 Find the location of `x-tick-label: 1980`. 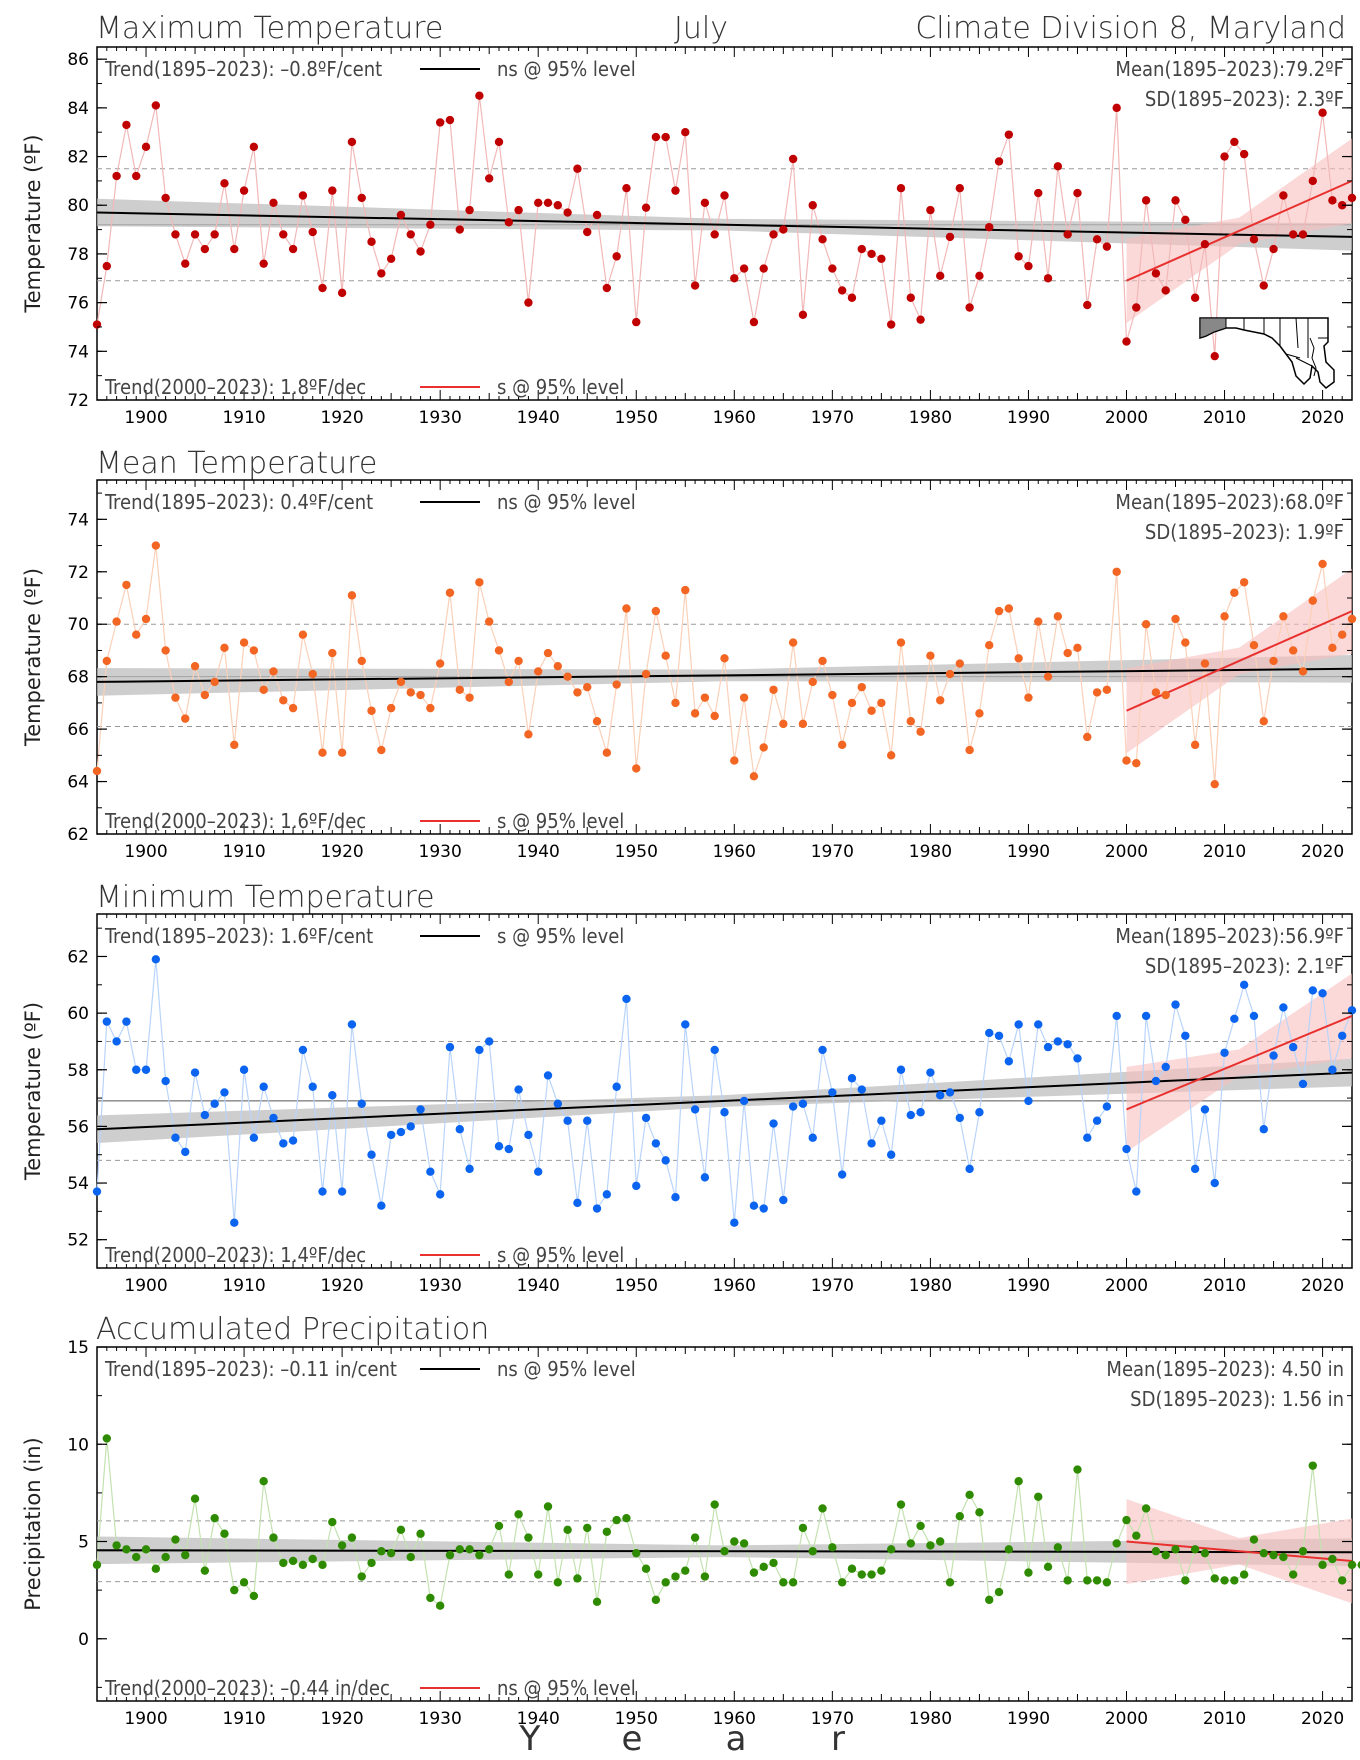

x-tick-label: 1980 is located at coordinates (930, 1286).